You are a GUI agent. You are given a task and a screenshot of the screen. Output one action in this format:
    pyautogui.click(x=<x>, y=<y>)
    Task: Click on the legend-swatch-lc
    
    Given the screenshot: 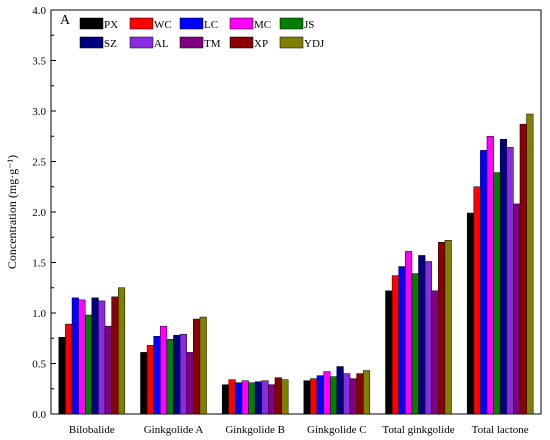 What is the action you would take?
    pyautogui.click(x=191, y=23)
    